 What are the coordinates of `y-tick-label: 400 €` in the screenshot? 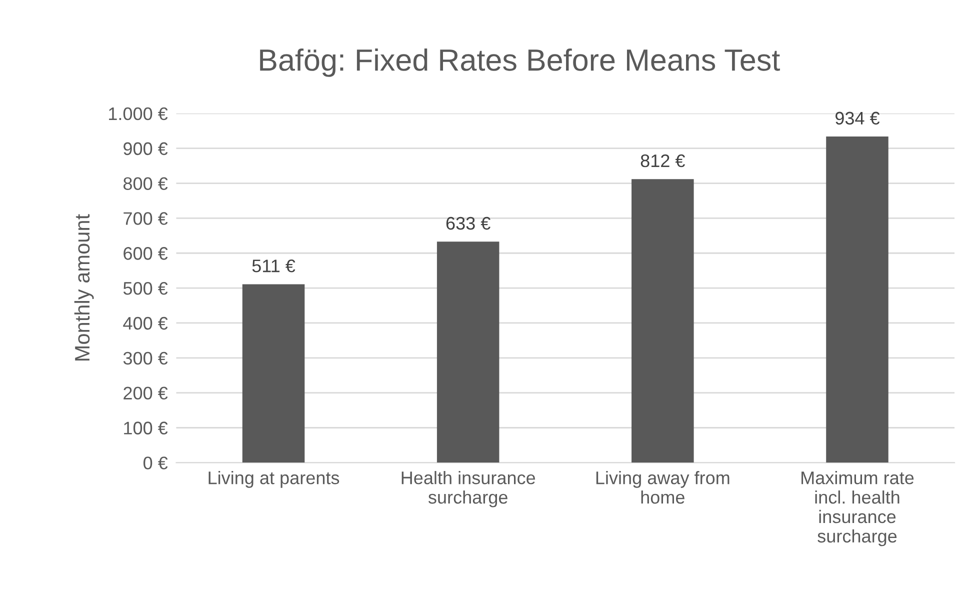 It's located at (145, 323).